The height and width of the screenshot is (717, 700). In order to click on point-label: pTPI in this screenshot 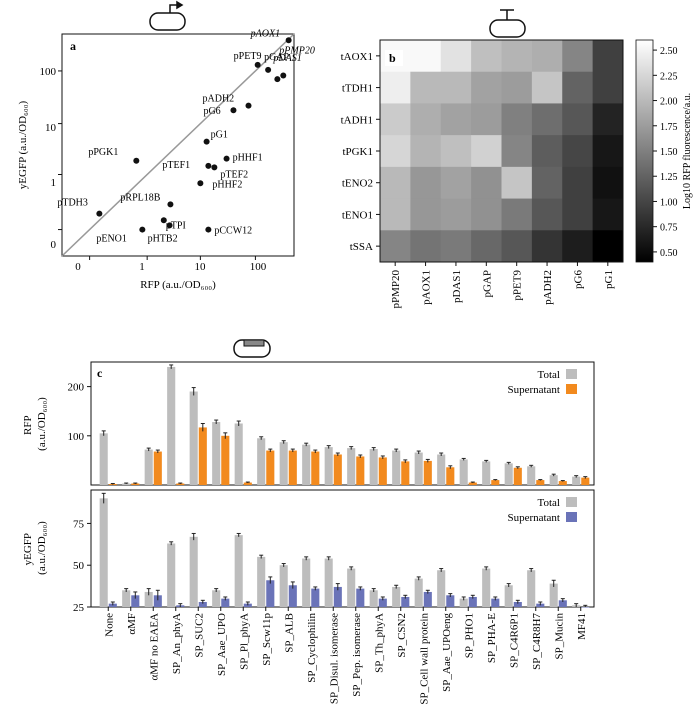, I will do `click(176, 225)`.